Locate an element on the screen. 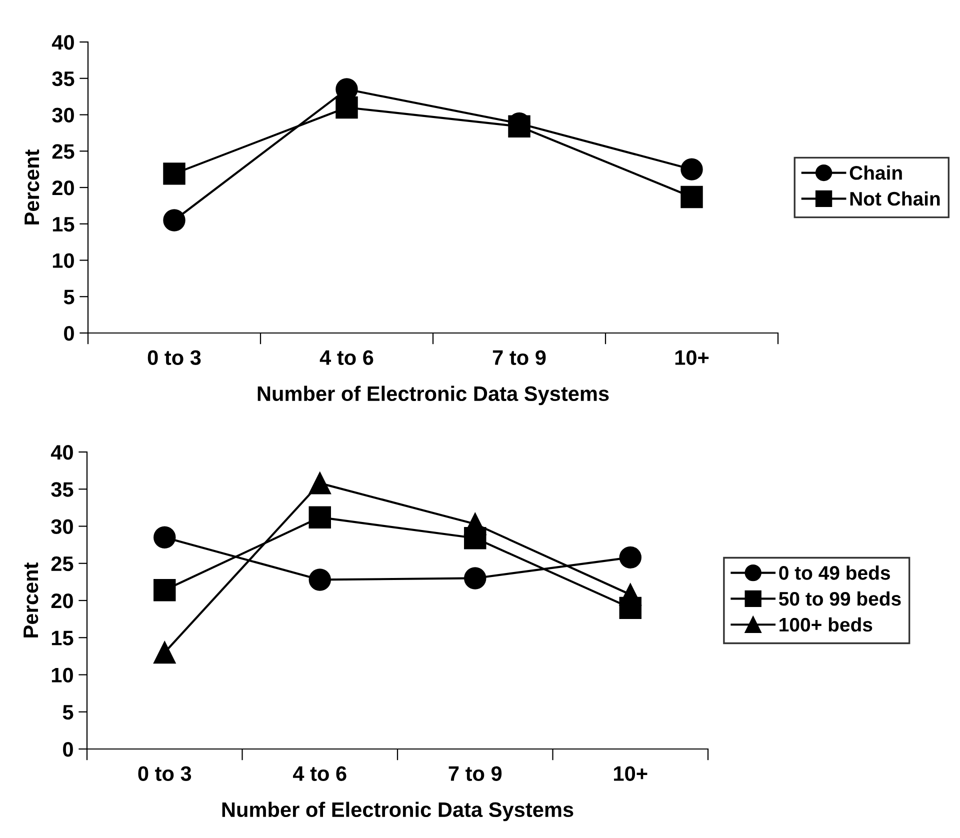 The height and width of the screenshot is (838, 960). legend-label: Not Chain is located at coordinates (895, 198).